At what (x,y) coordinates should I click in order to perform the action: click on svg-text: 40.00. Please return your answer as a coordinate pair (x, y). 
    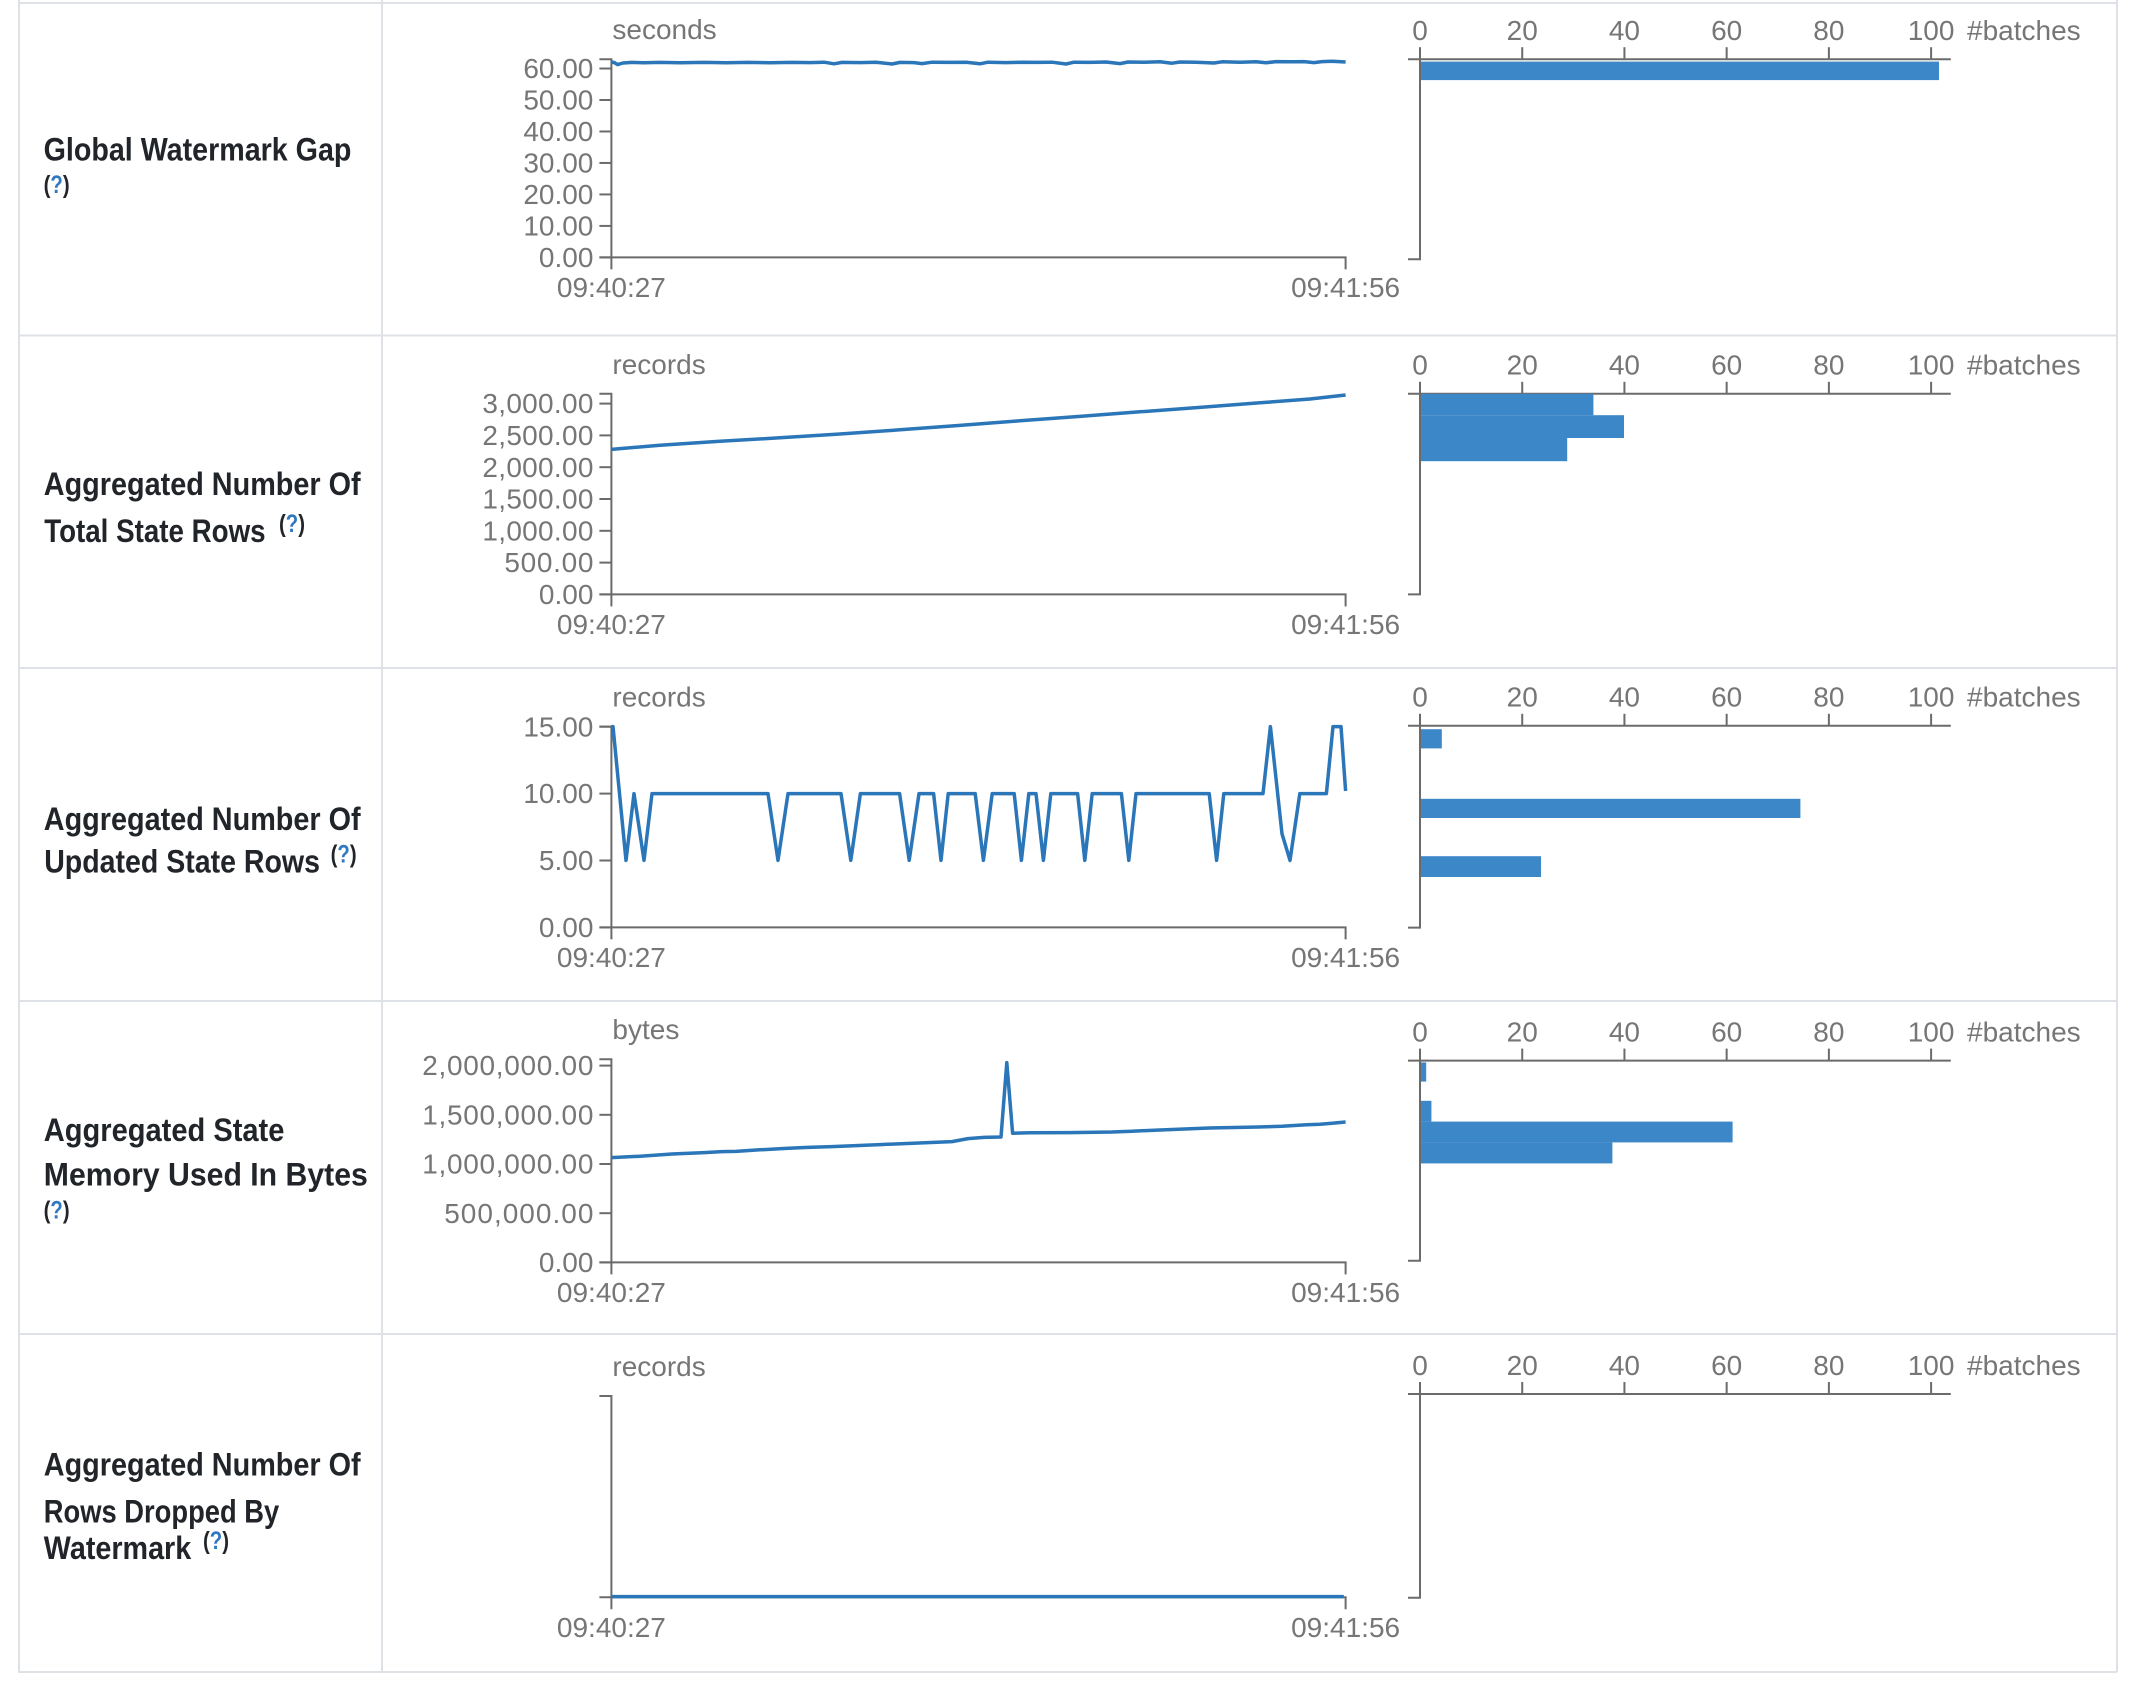
    Looking at the image, I should click on (558, 131).